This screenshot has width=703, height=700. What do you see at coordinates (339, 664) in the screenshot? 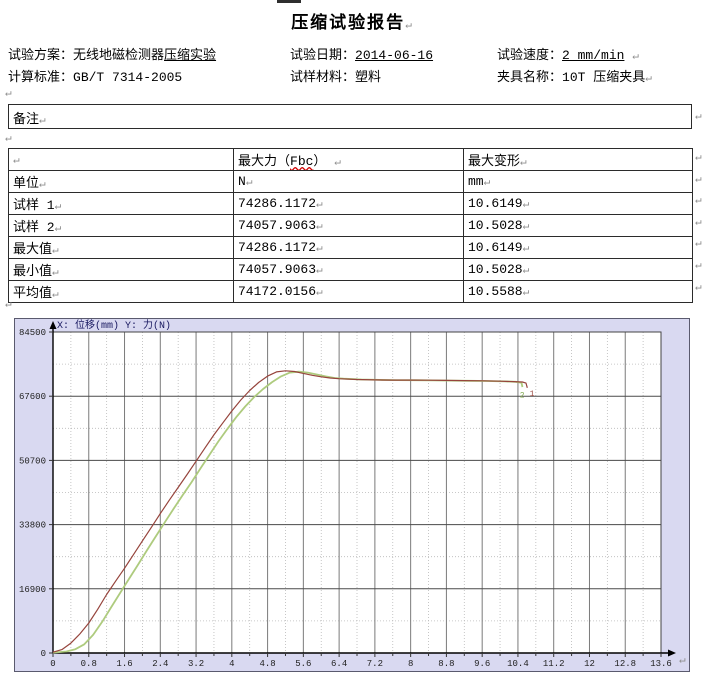
I see `x-tick-label: 6.4` at bounding box center [339, 664].